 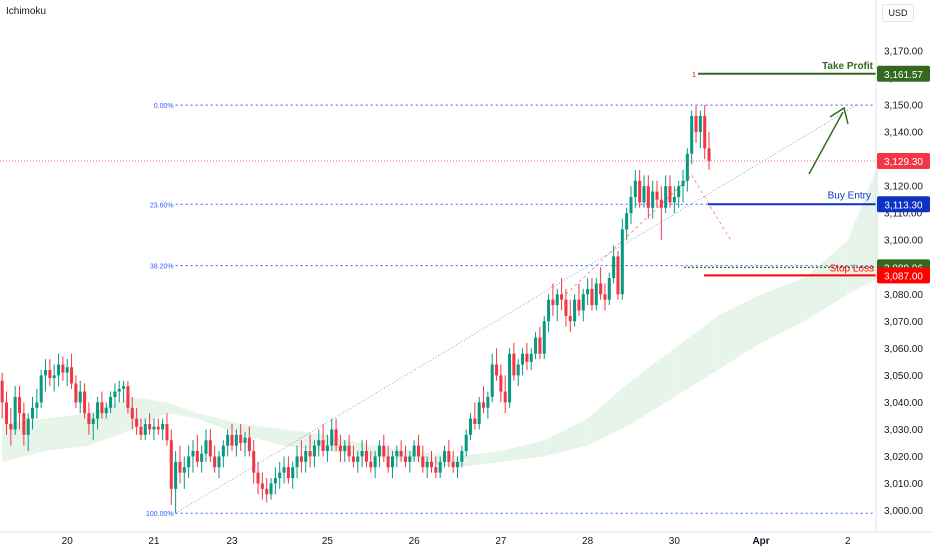 I want to click on price-tick-label: 3,140.00, so click(x=903, y=133).